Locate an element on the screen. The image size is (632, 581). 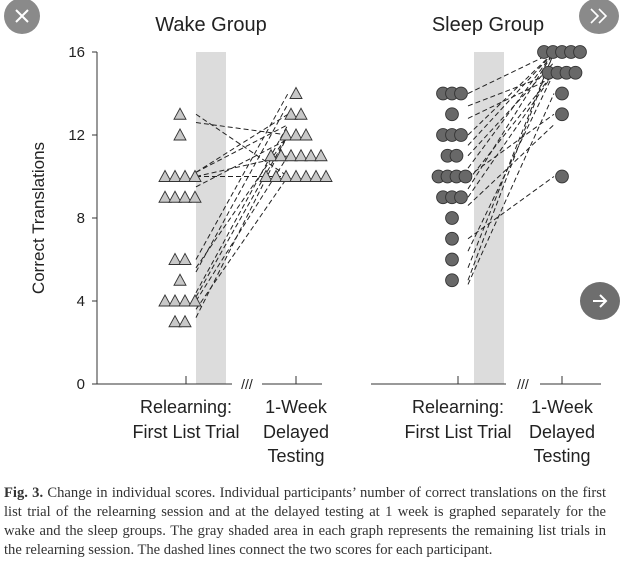
arrow-right-button is located at coordinates (600, 301).